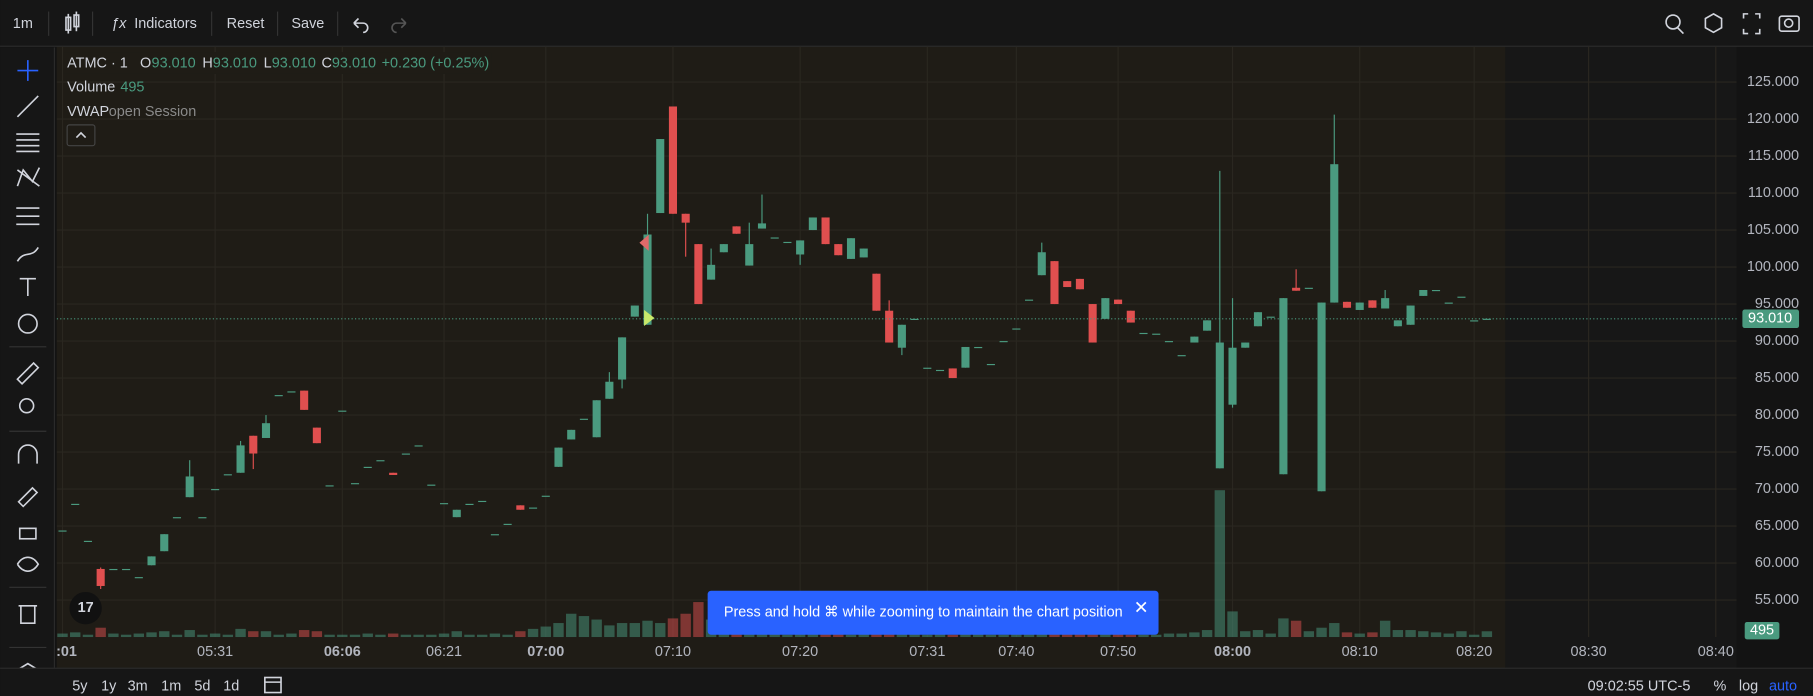 This screenshot has width=1813, height=696. What do you see at coordinates (80, 687) in the screenshot?
I see `range-button: 5y` at bounding box center [80, 687].